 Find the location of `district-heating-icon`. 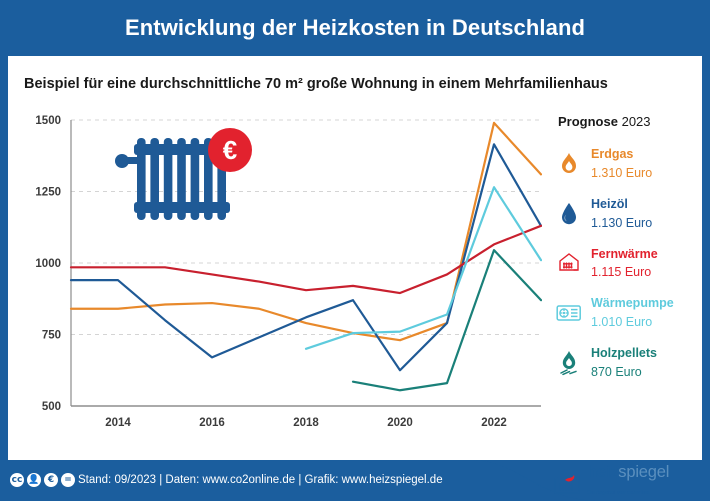

district-heating-icon is located at coordinates (569, 263).